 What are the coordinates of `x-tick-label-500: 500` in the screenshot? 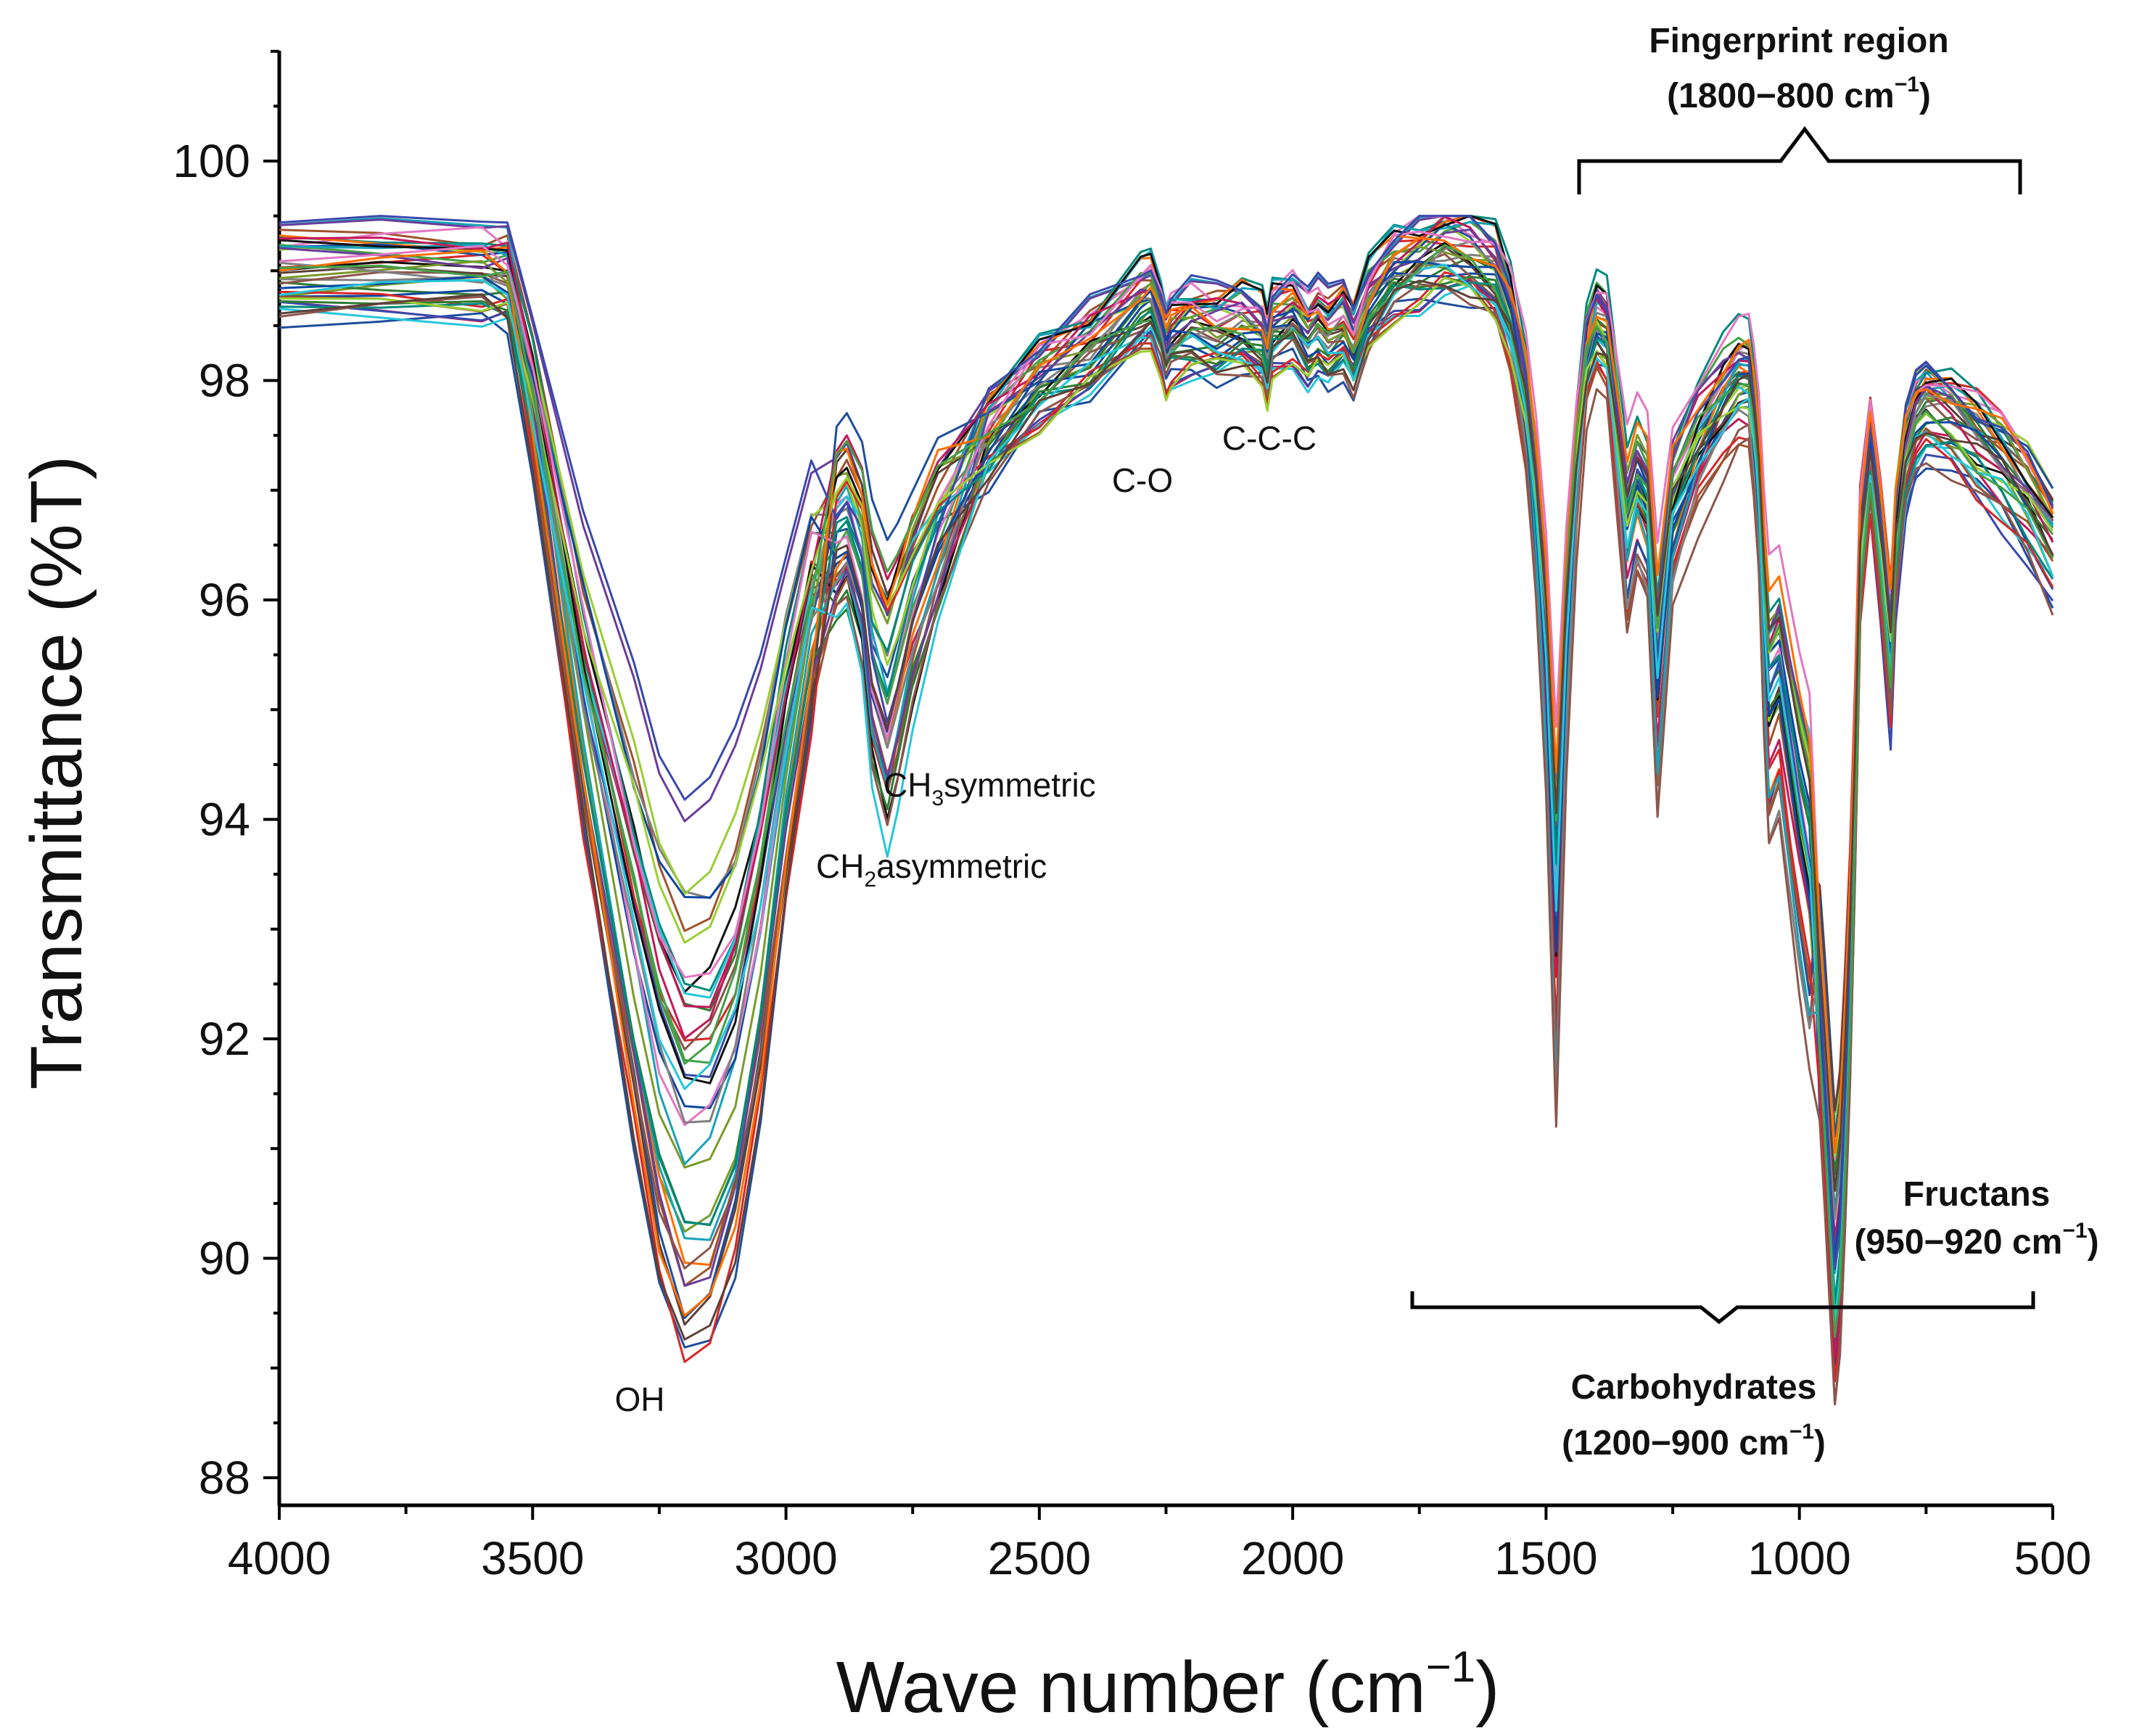 It's located at (2053, 1558).